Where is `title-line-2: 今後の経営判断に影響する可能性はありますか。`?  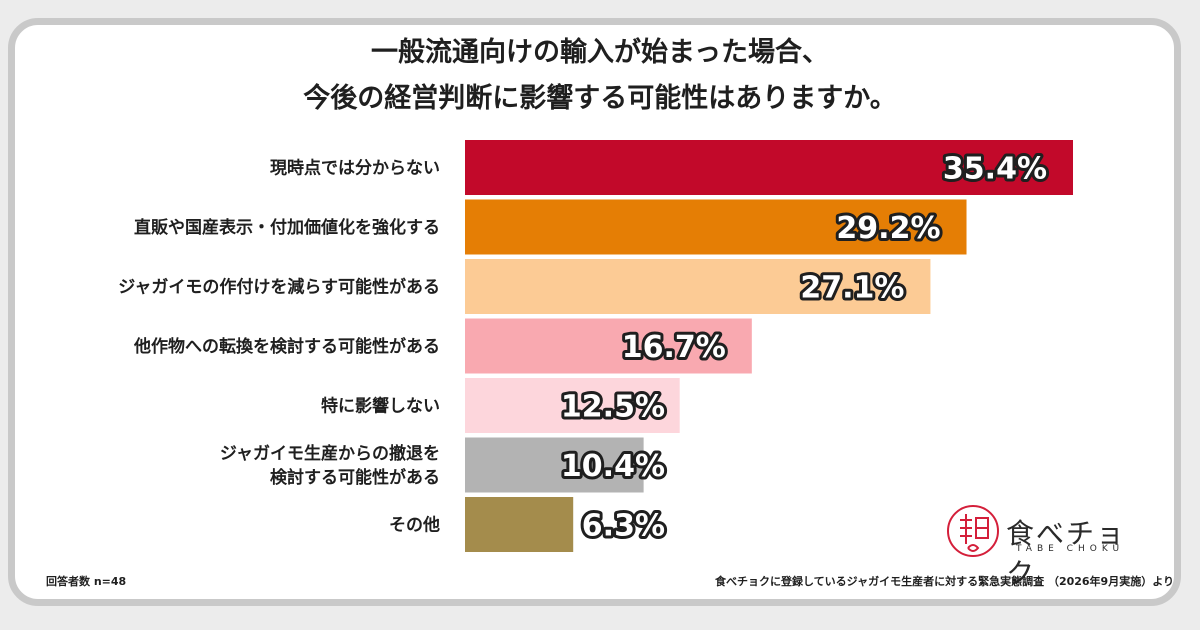 title-line-2: 今後の経営判断に影響する可能性はありますか。 is located at coordinates (600, 98).